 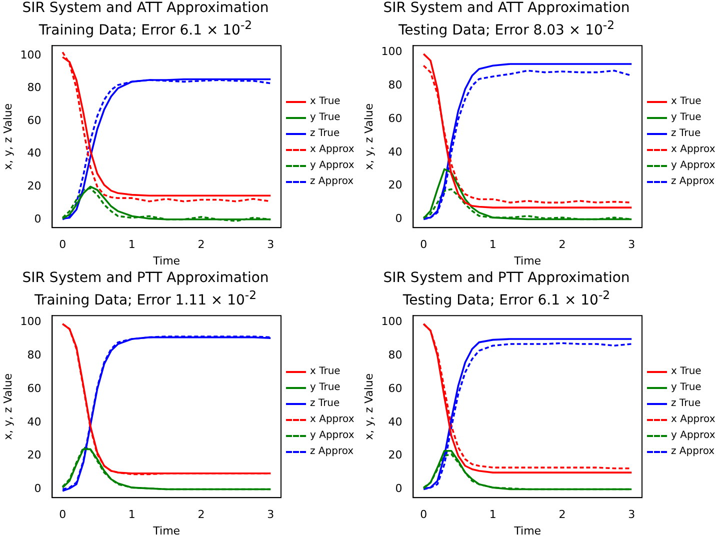 I want to click on chart-subtitle: Training Data; Error 6.1 × 10$^{-2}$, so click(x=146, y=28).